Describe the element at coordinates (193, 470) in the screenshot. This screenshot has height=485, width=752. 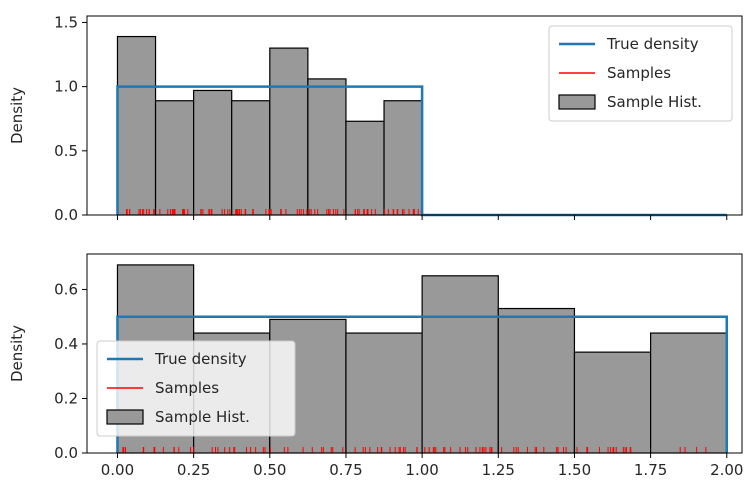
I see `x-tick-label: 0.25` at that location.